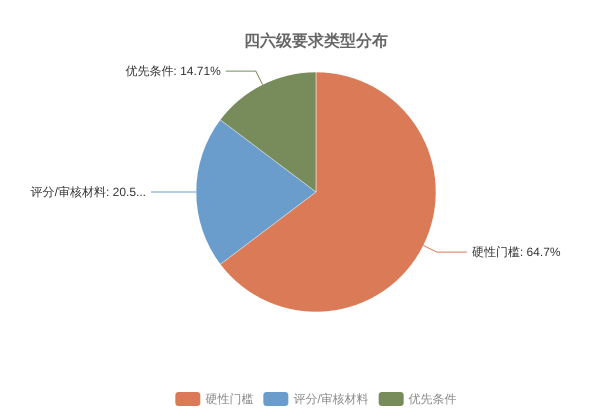 The width and height of the screenshot is (601, 417). What do you see at coordinates (331, 399) in the screenshot?
I see `legend-label: 评分/审核材料` at bounding box center [331, 399].